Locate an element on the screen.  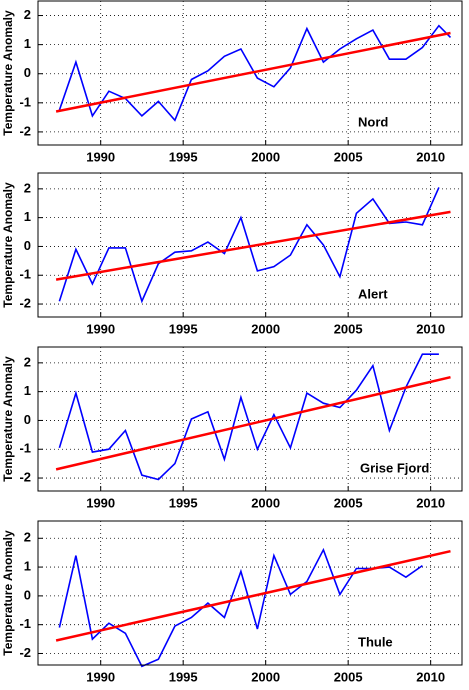
annotation: Thule is located at coordinates (375, 641).